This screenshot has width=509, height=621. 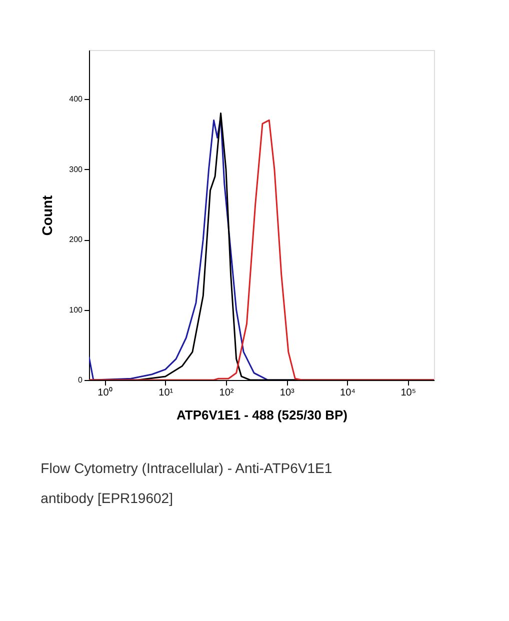 What do you see at coordinates (408, 393) in the screenshot?
I see `x-tick-label: 10⁵` at bounding box center [408, 393].